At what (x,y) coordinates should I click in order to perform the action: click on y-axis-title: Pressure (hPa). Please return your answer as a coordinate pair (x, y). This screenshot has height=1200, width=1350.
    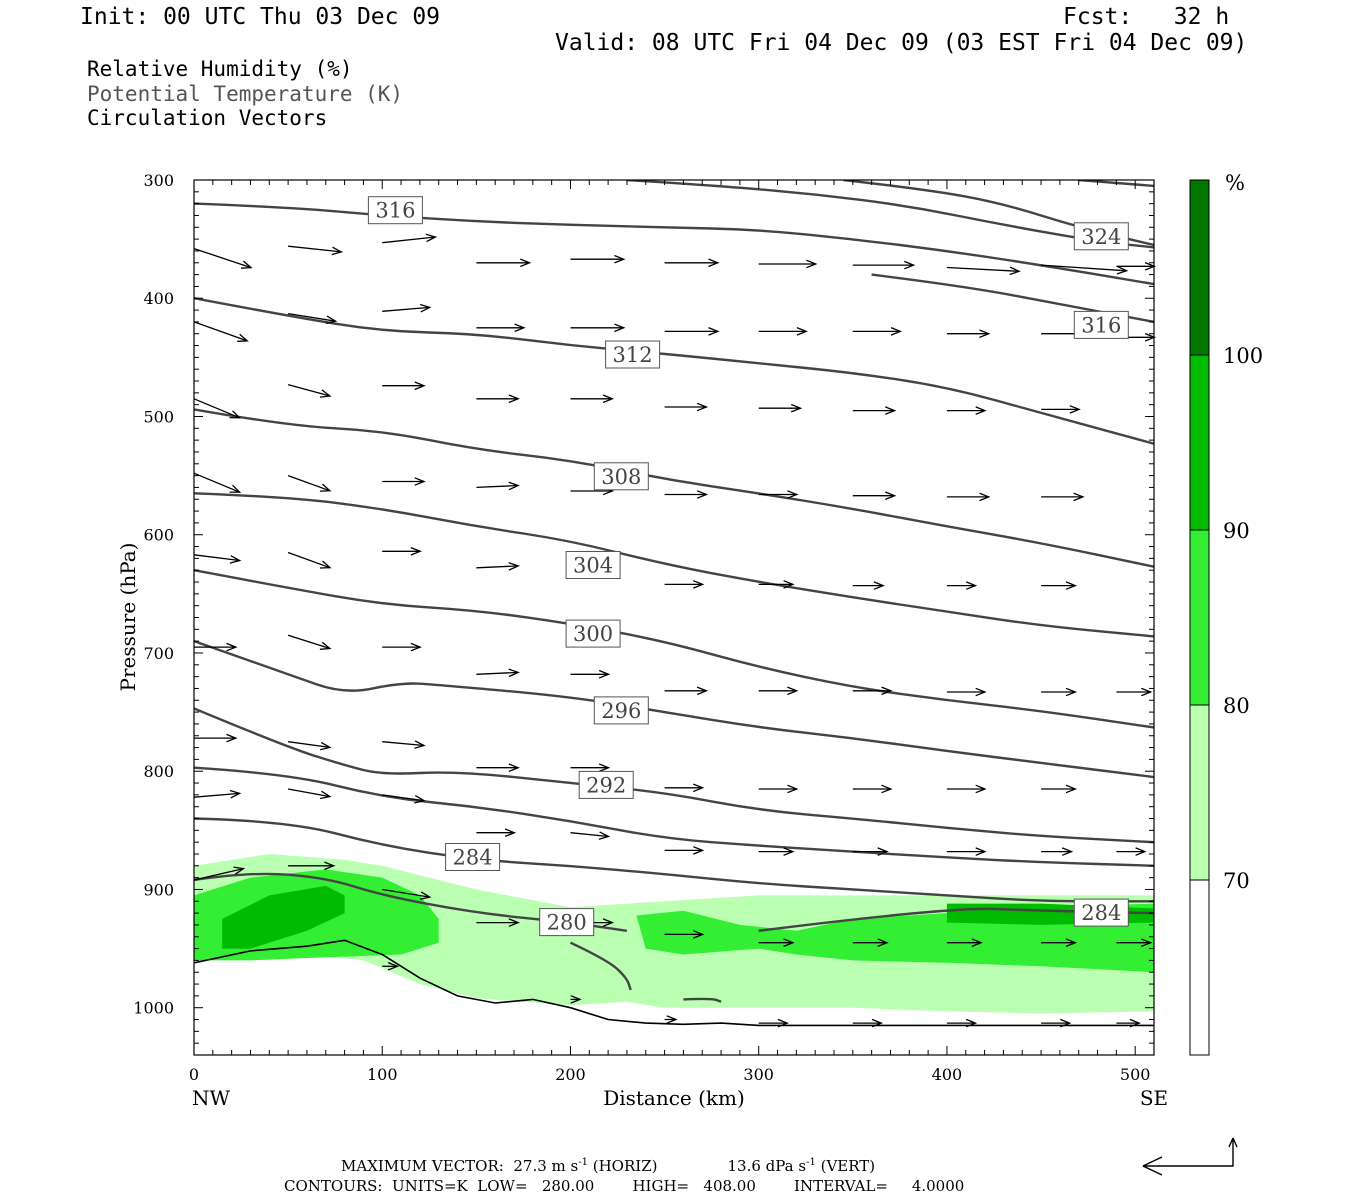
    Looking at the image, I should click on (128, 617).